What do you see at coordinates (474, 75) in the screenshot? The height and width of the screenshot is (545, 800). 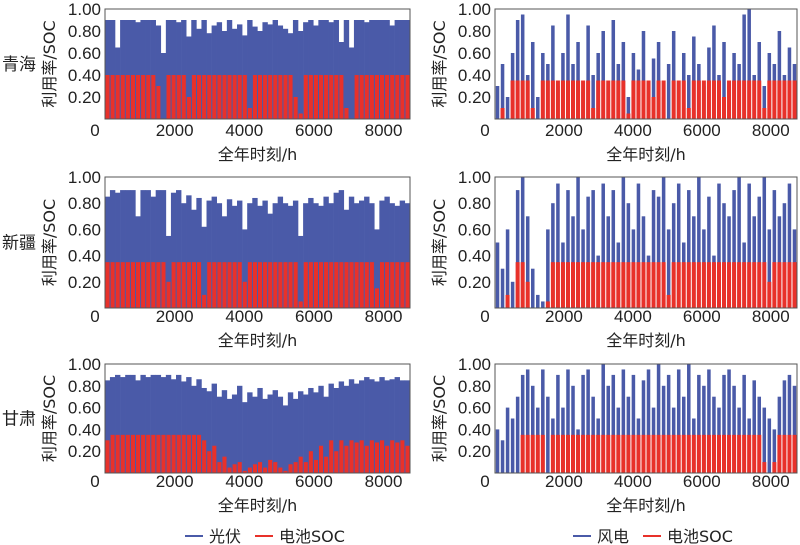 I see `y-tick-label: 0.40` at bounding box center [474, 75].